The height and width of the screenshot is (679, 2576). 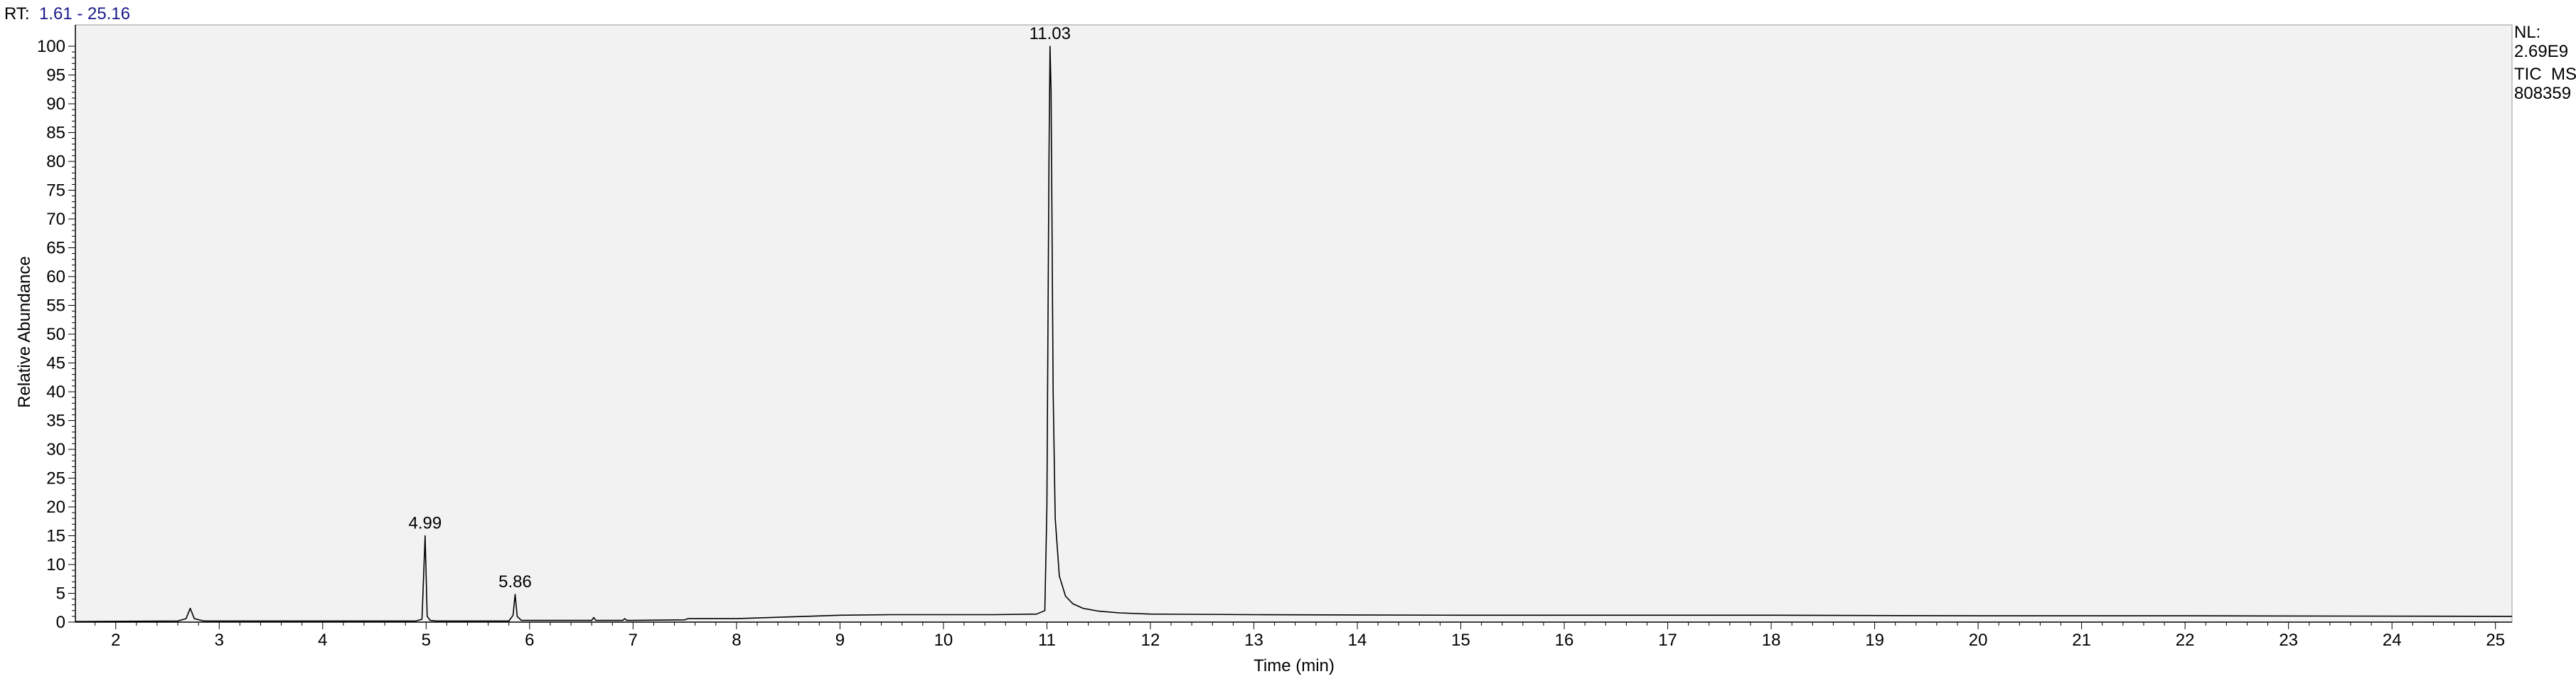 I want to click on x-tick-label: 13, so click(x=1253, y=641).